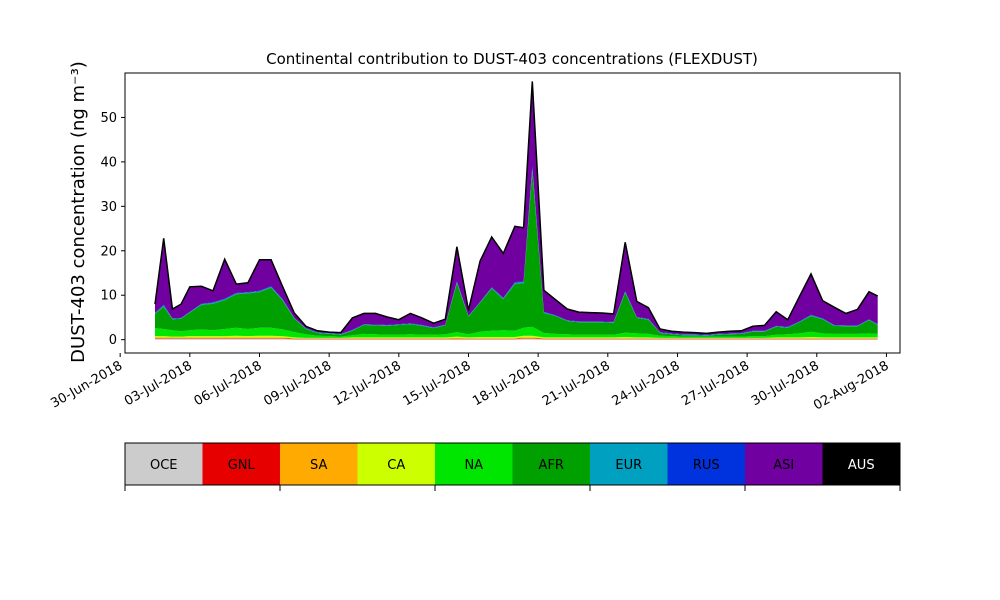  I want to click on area-na, so click(516, 332).